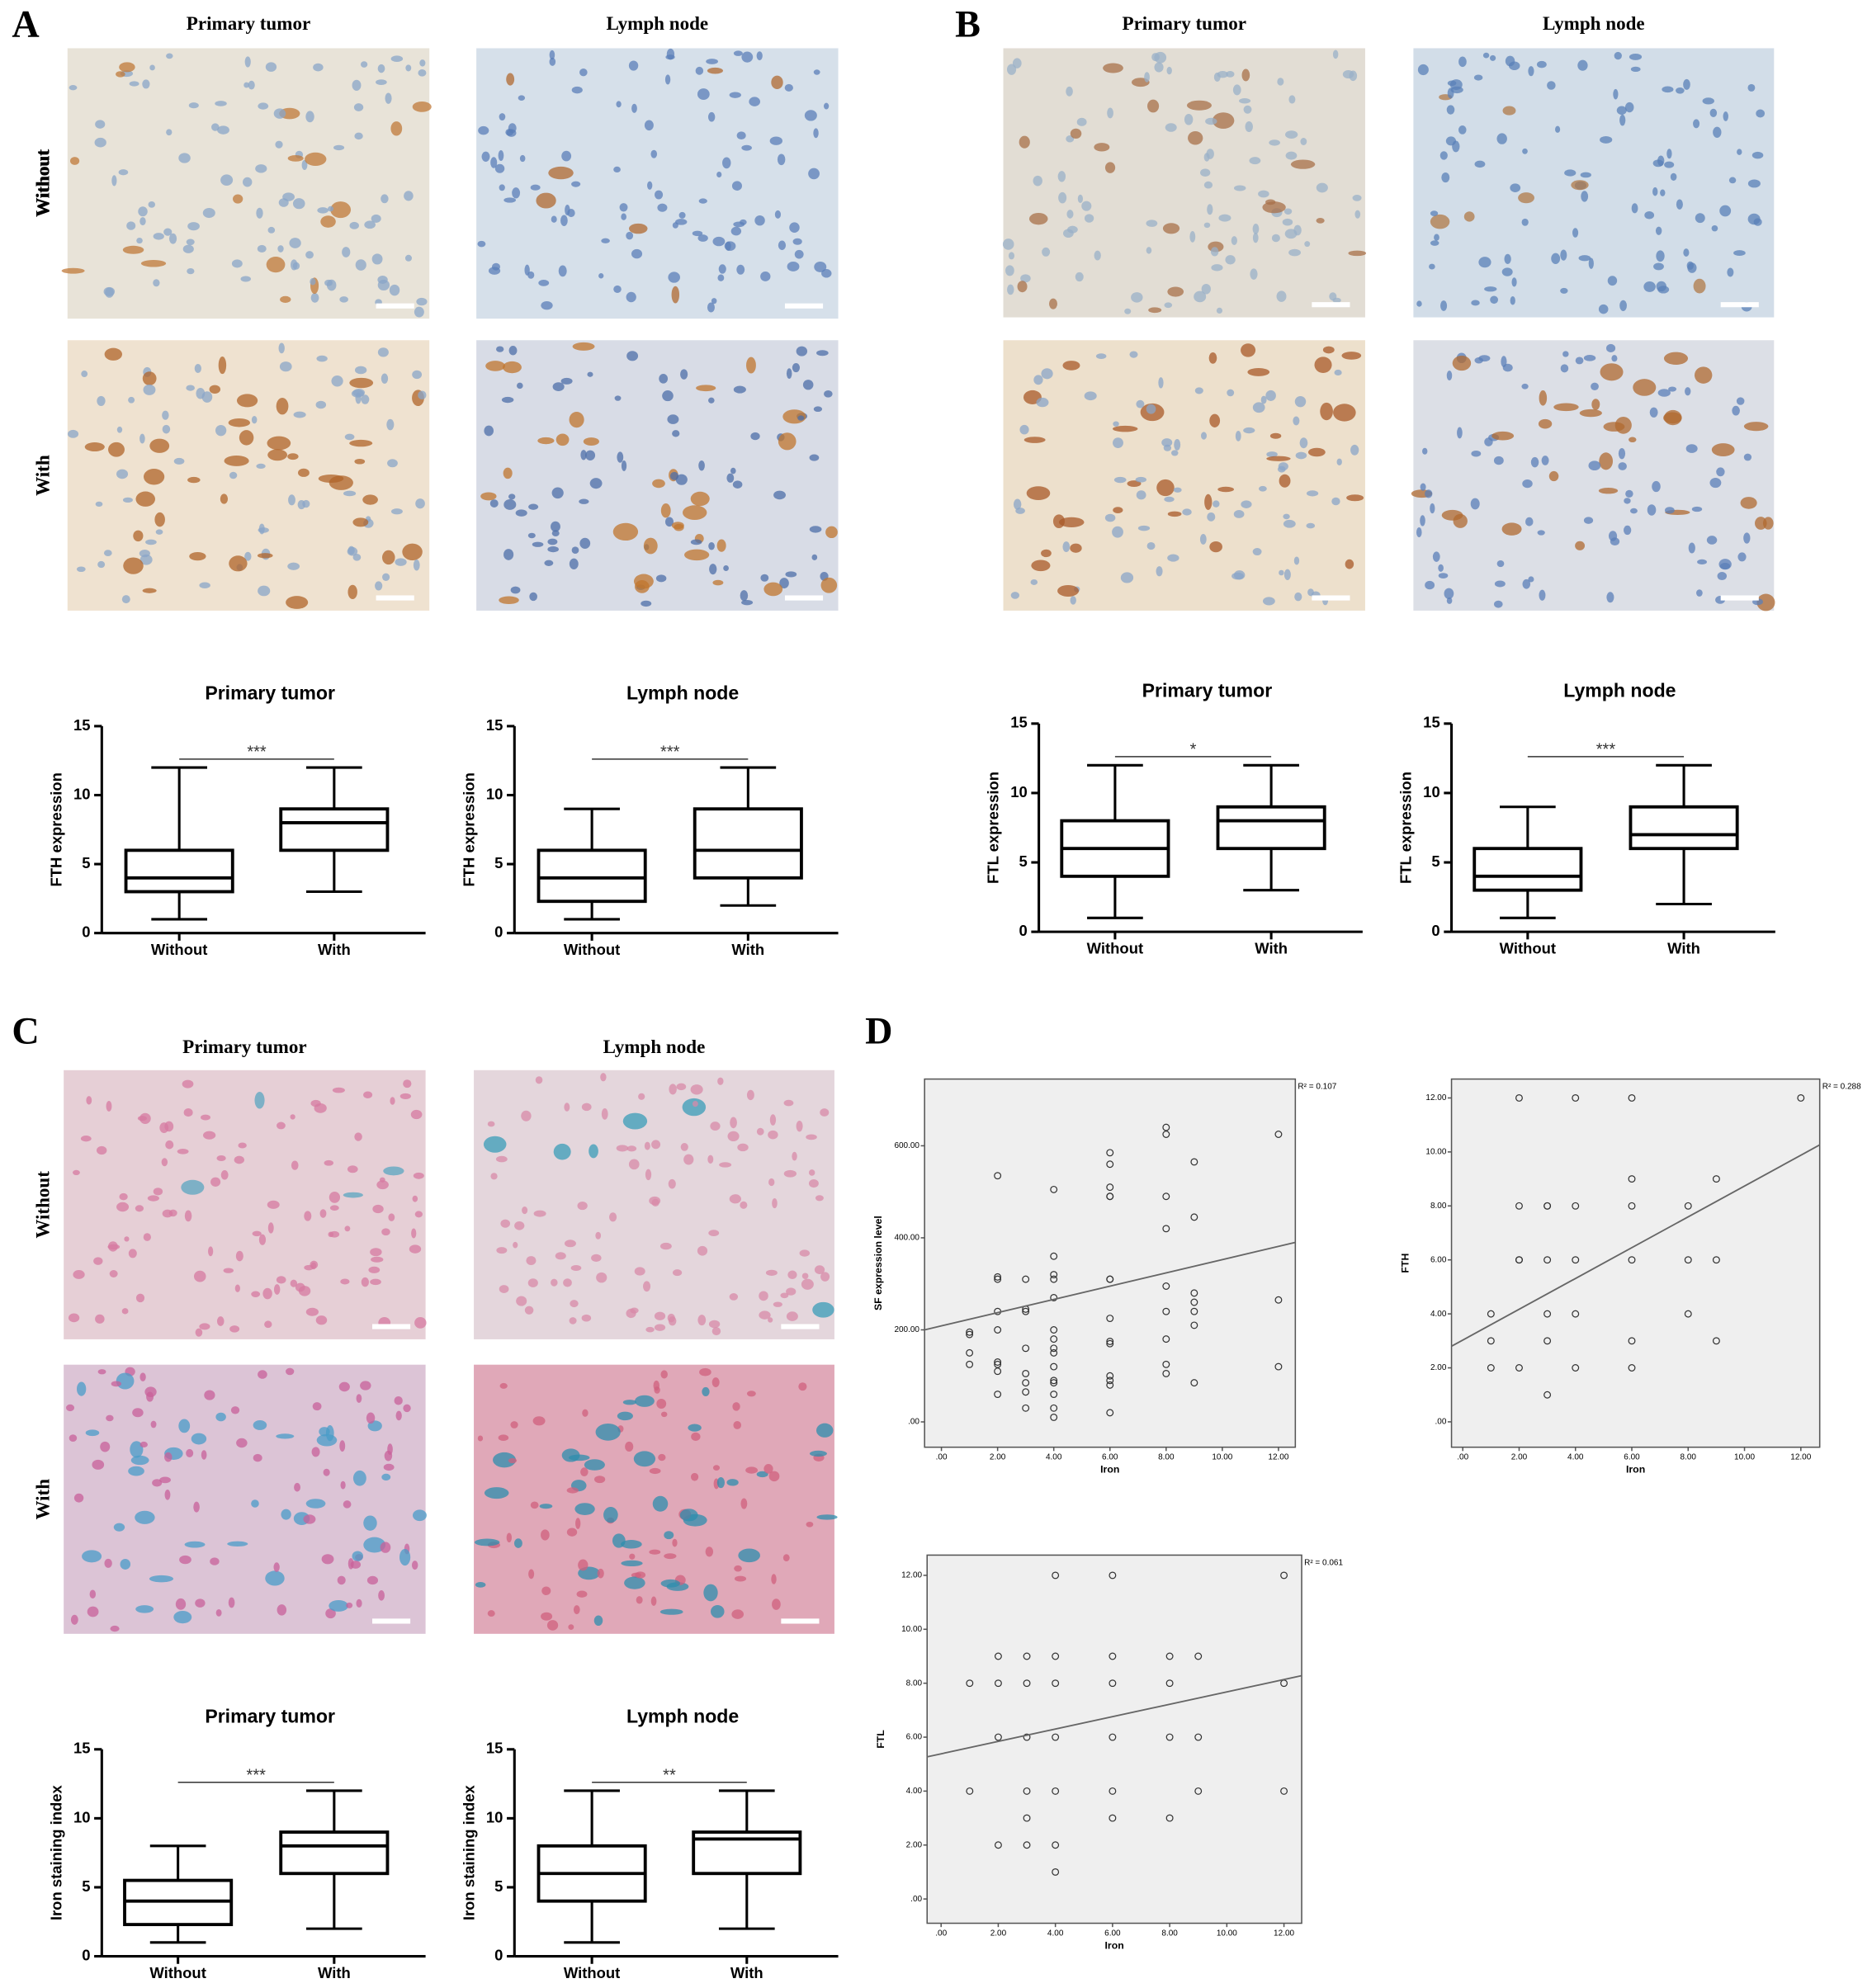  Describe the element at coordinates (494, 793) in the screenshot. I see `y-tick-label: 10` at that location.